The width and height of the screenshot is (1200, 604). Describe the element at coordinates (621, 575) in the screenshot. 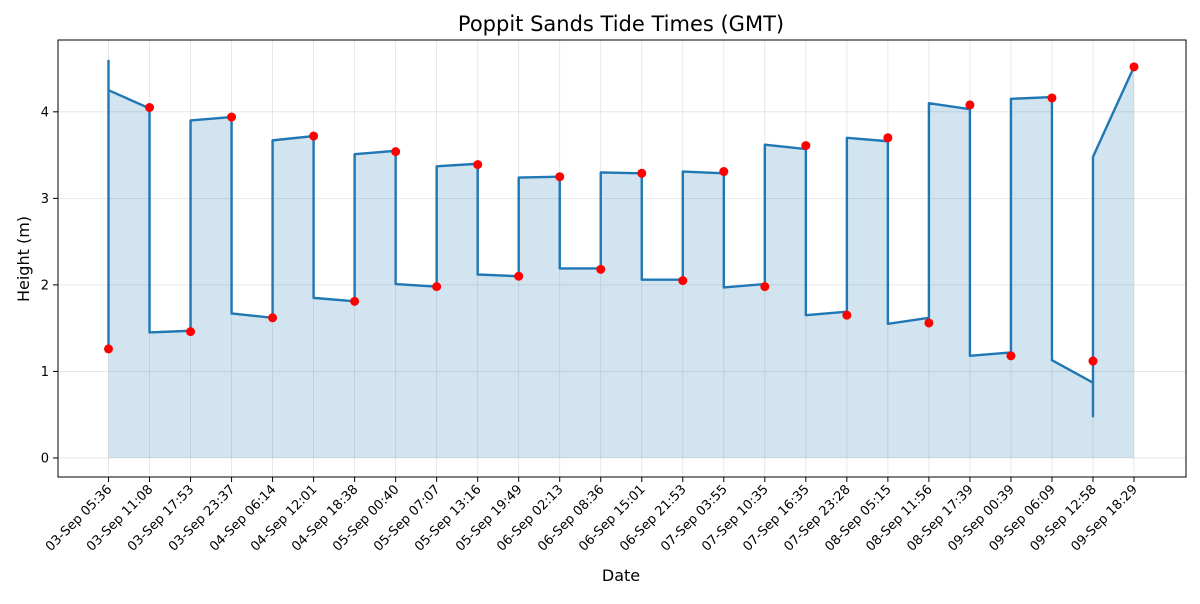

I see `x-axis-label: Date` at that location.